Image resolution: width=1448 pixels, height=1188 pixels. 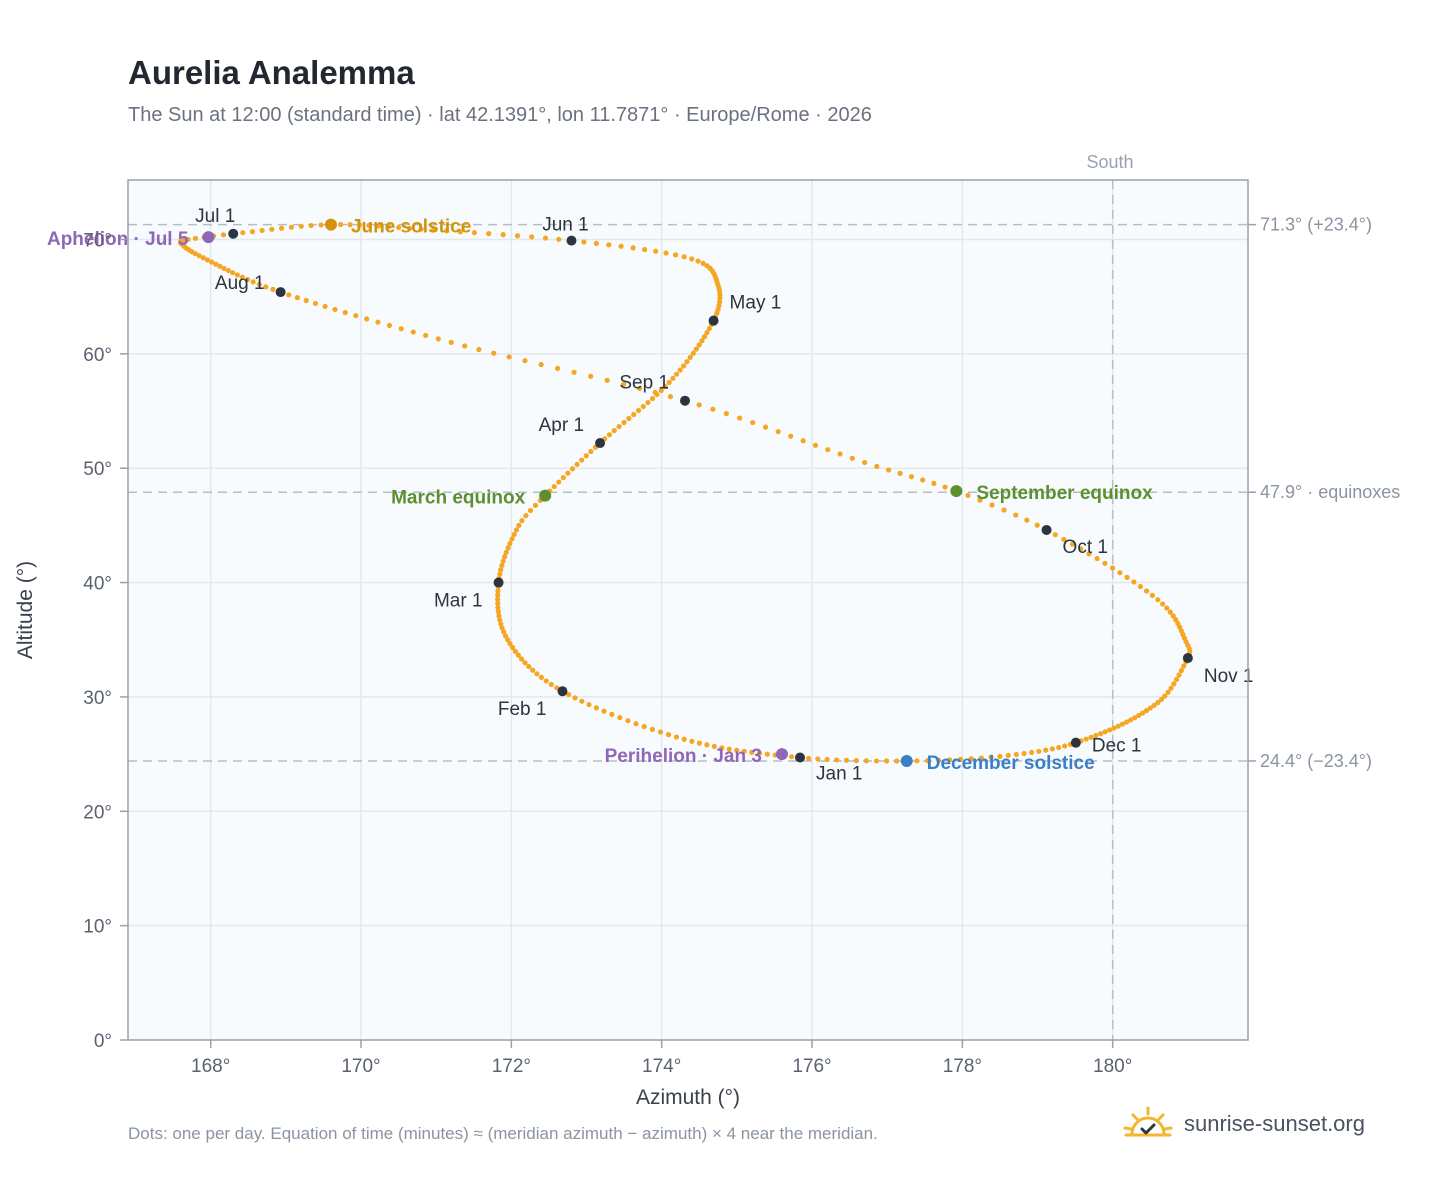 What do you see at coordinates (360, 1066) in the screenshot?
I see `x-tick-label: 170°` at bounding box center [360, 1066].